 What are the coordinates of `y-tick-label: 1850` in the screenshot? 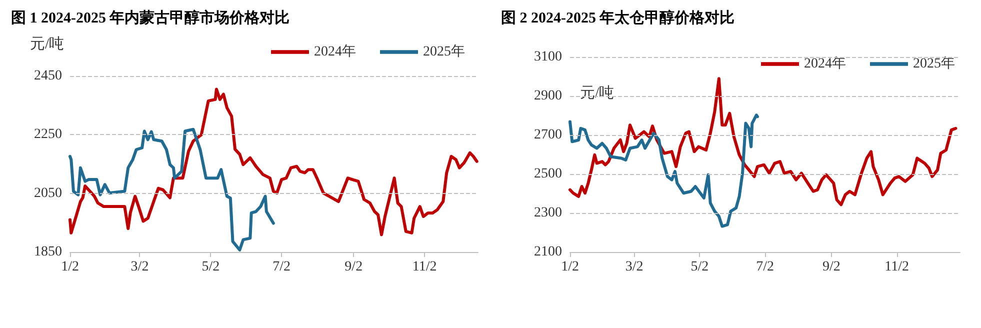 It's located at (48, 252).